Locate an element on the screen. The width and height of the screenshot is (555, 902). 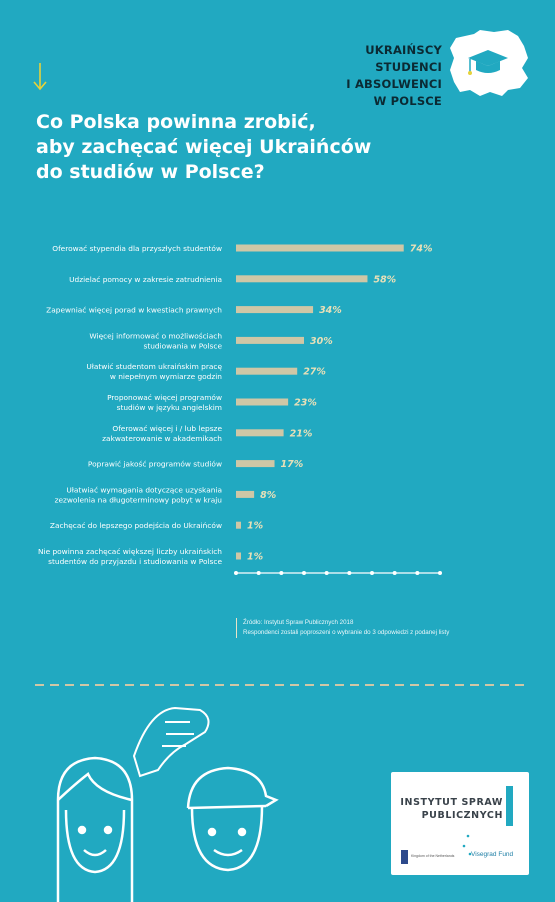
title-line-1: Co Polska powinna zrobić, is located at coordinates (176, 122).